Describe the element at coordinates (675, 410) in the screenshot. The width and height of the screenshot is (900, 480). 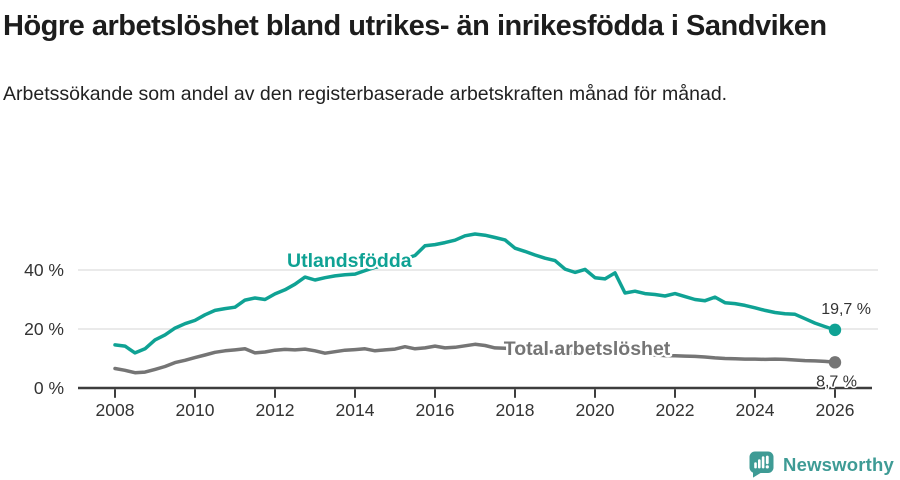
I see `x-tick-label: 2022` at that location.